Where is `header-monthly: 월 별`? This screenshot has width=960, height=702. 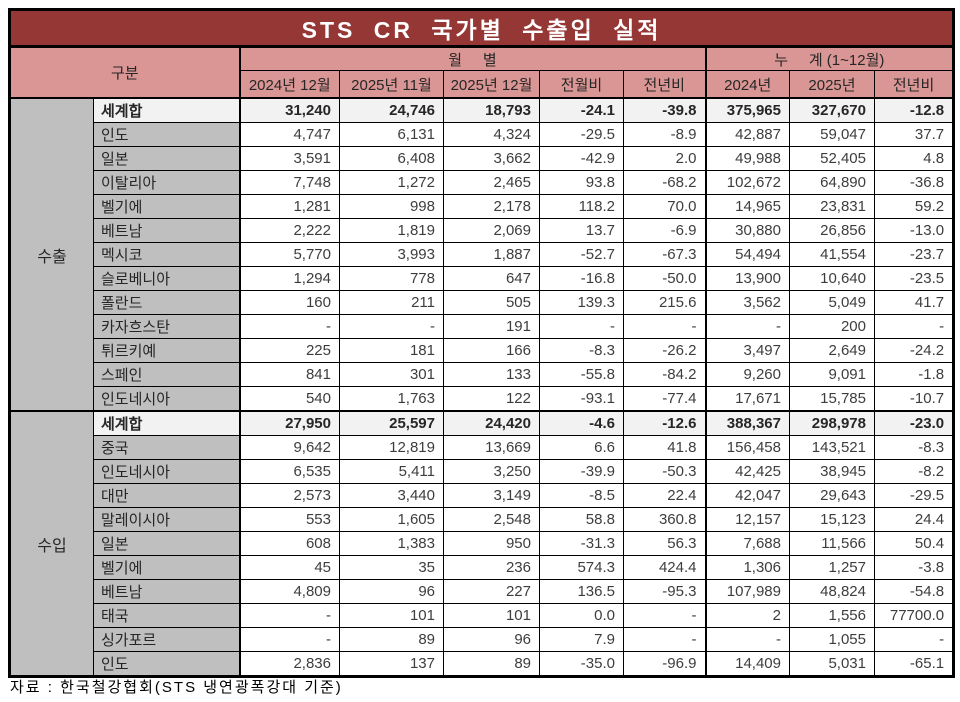
header-monthly: 월 별 is located at coordinates (472, 58).